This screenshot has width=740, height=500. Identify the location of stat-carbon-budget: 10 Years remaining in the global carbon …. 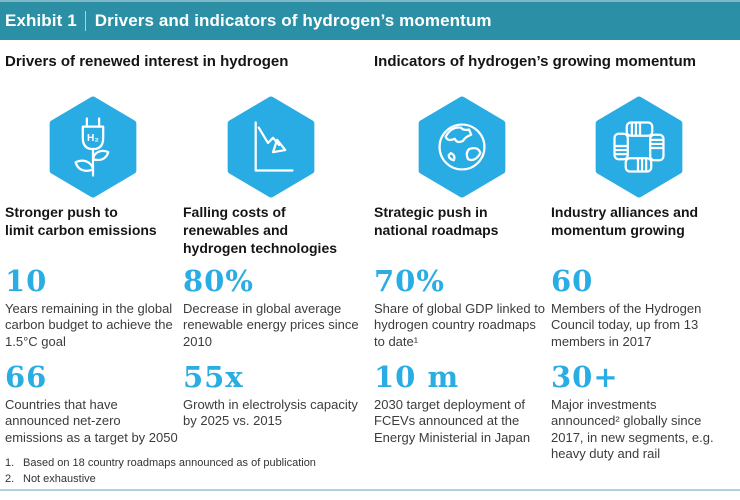
(93, 312).